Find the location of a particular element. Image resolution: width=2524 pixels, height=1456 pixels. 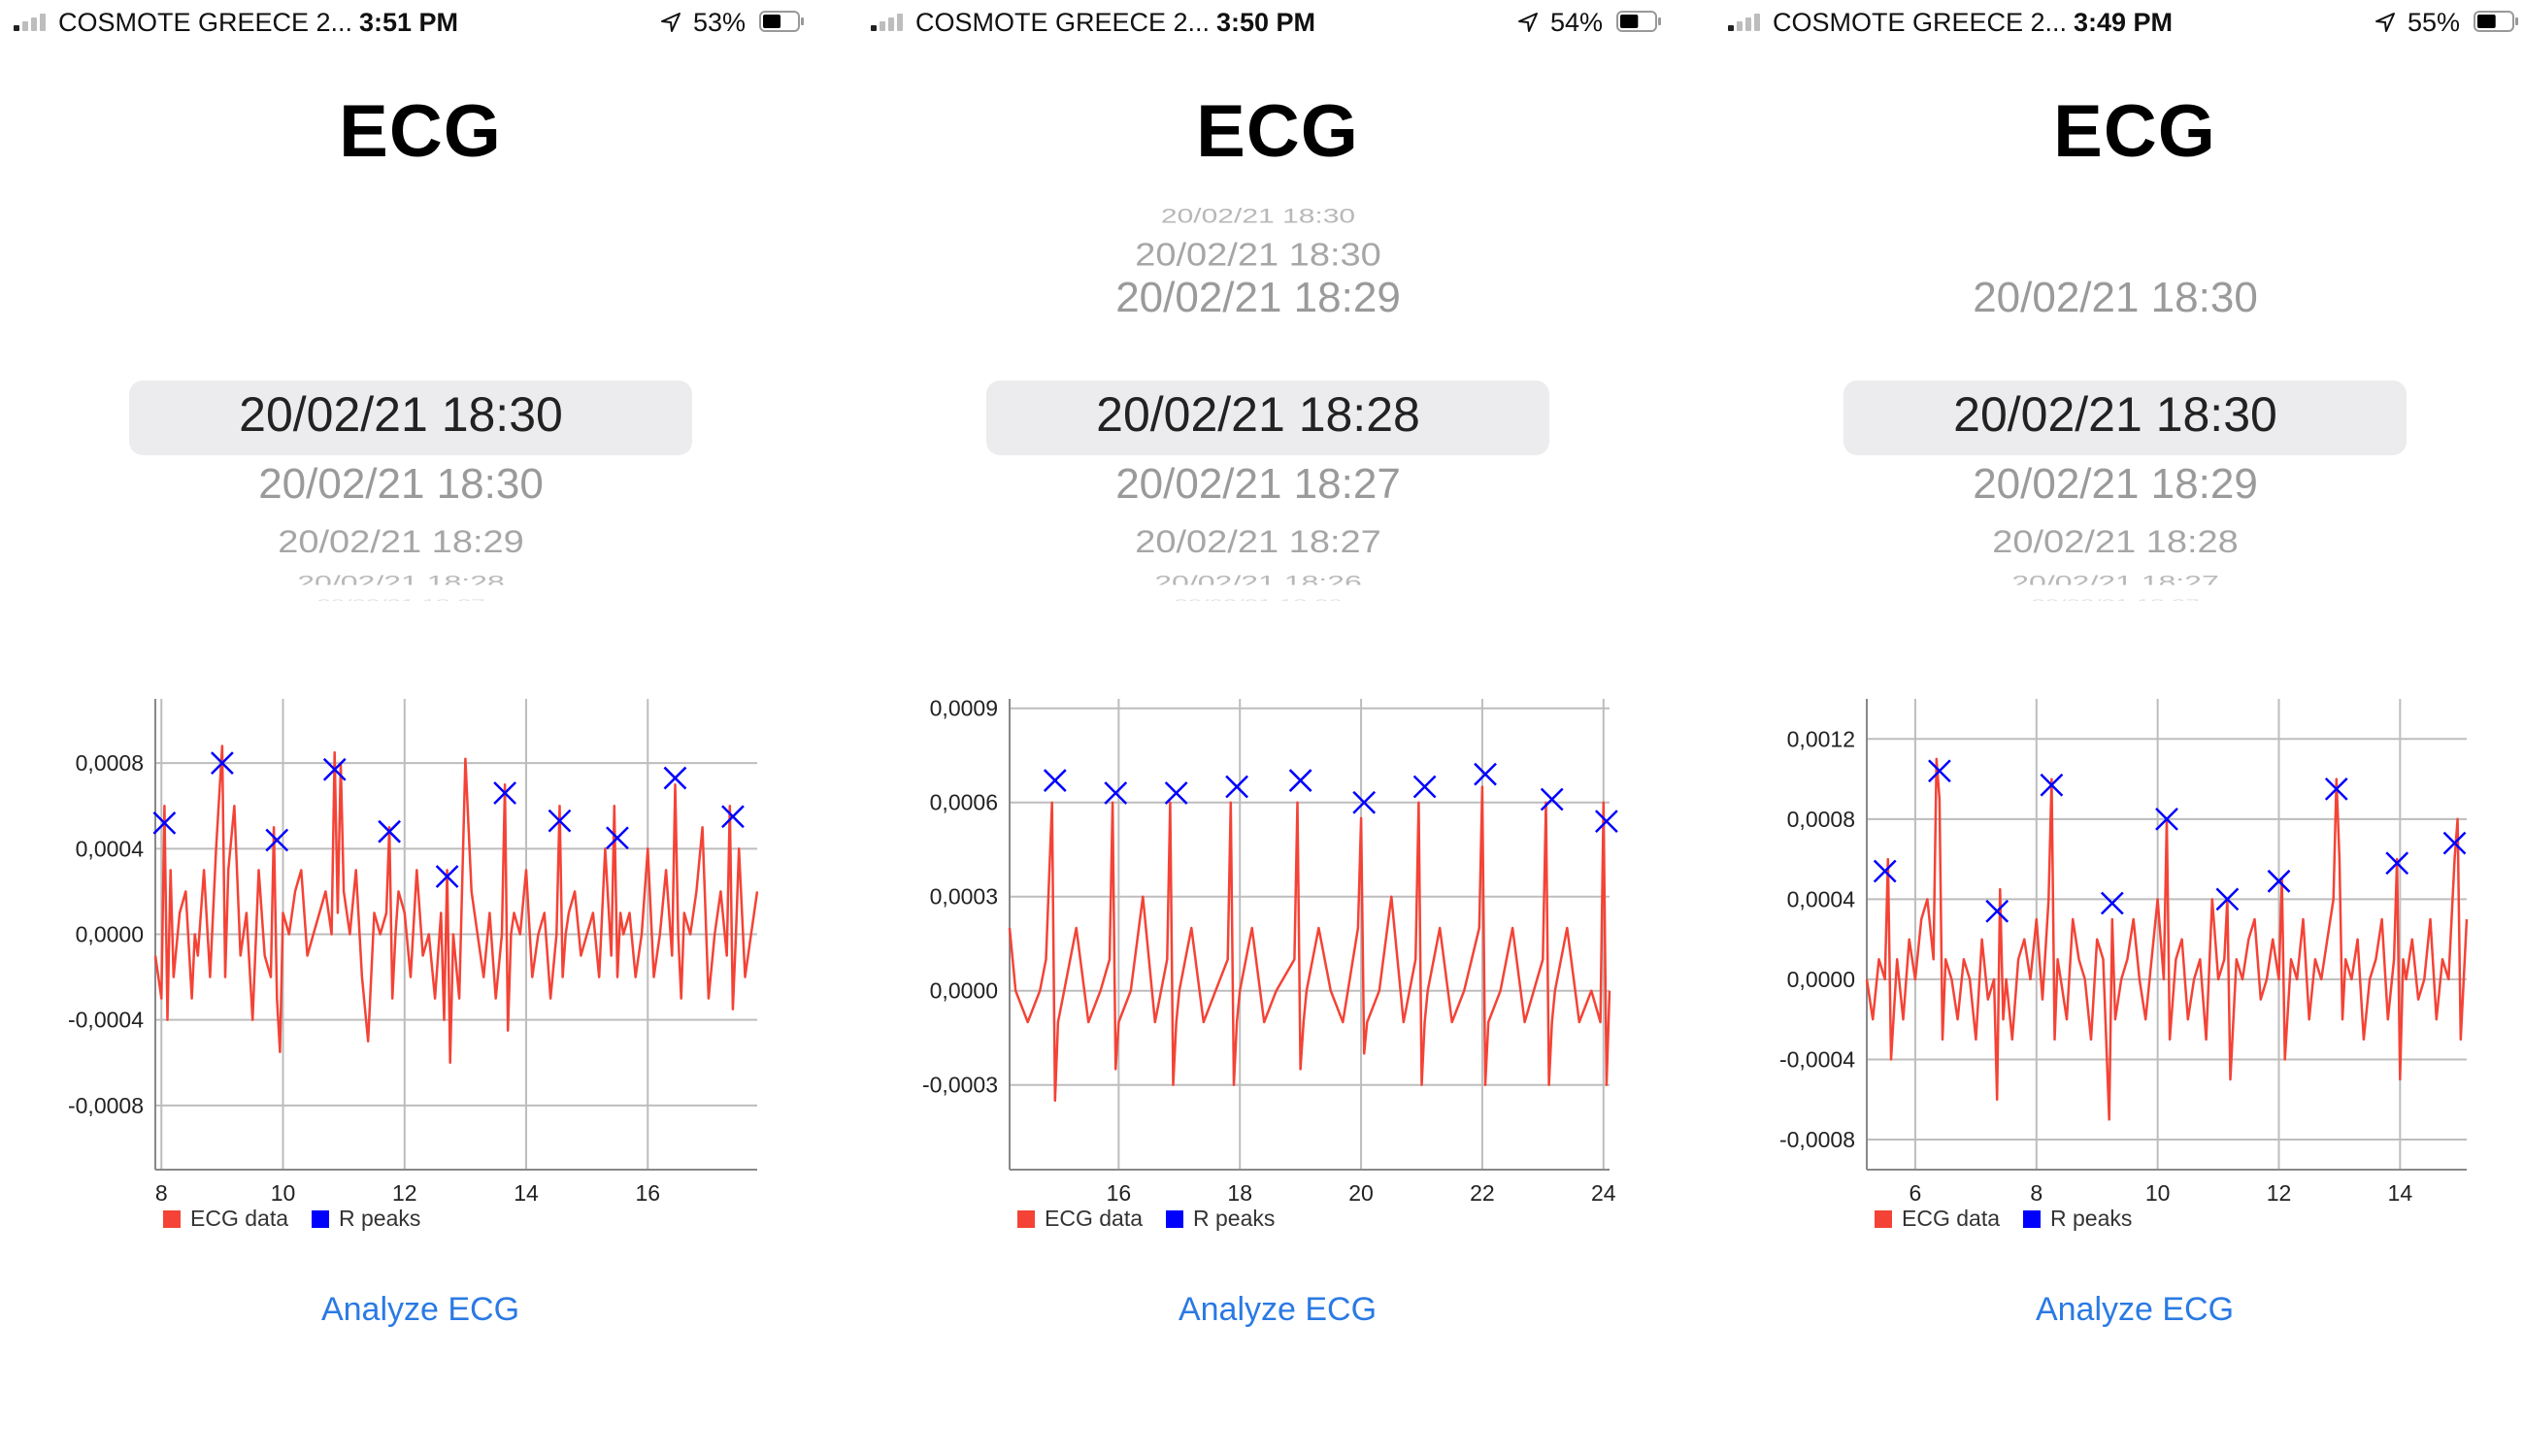

status-bar: COSMOTE GREECE 2... 3:50 PM 54% is located at coordinates (1277, 23).